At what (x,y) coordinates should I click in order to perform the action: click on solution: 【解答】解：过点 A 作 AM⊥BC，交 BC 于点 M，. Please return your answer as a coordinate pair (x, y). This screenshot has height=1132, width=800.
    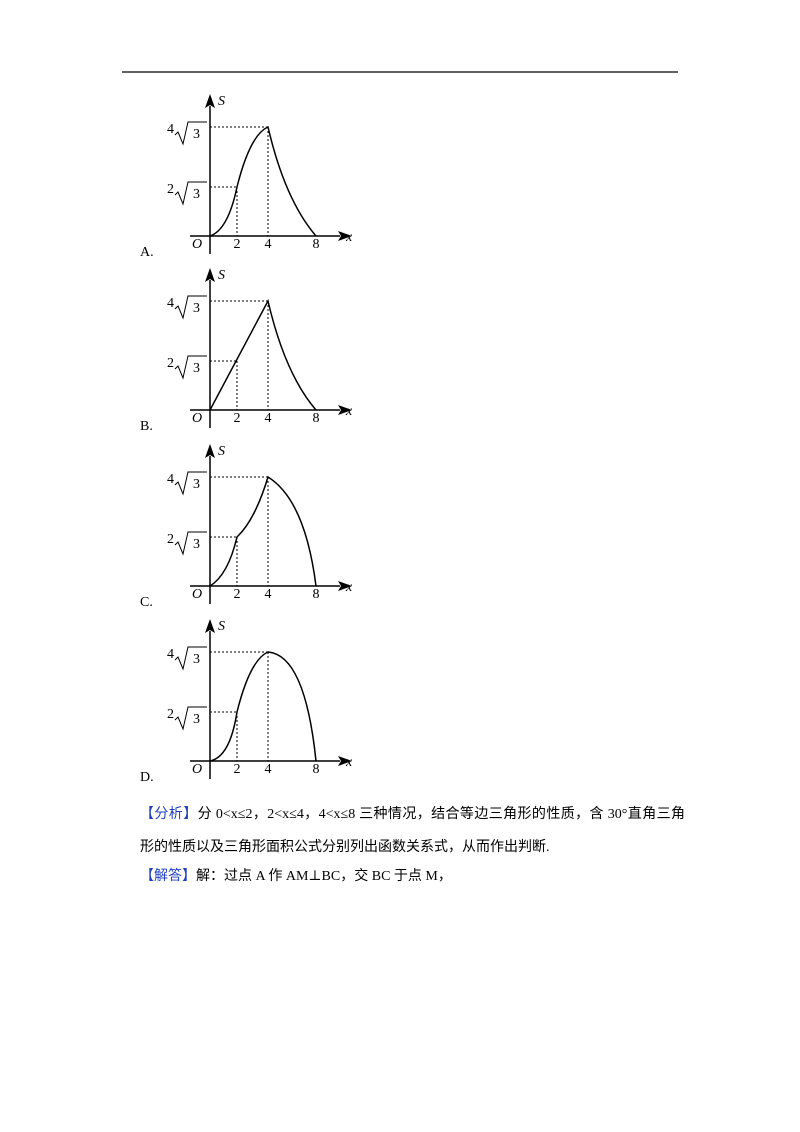
    Looking at the image, I should click on (412, 876).